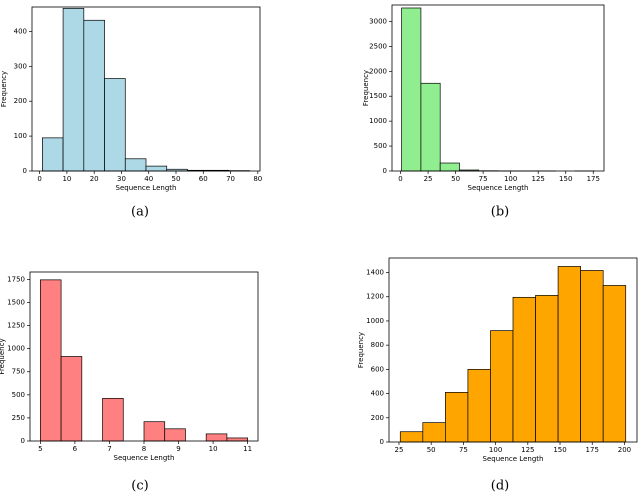 The width and height of the screenshot is (640, 493). I want to click on y-tick-label: 2500, so click(378, 46).